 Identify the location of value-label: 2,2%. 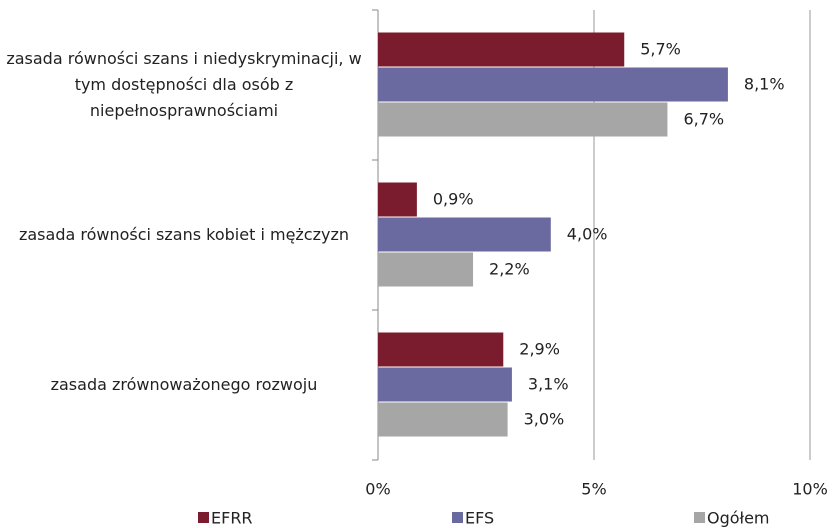
(509, 269).